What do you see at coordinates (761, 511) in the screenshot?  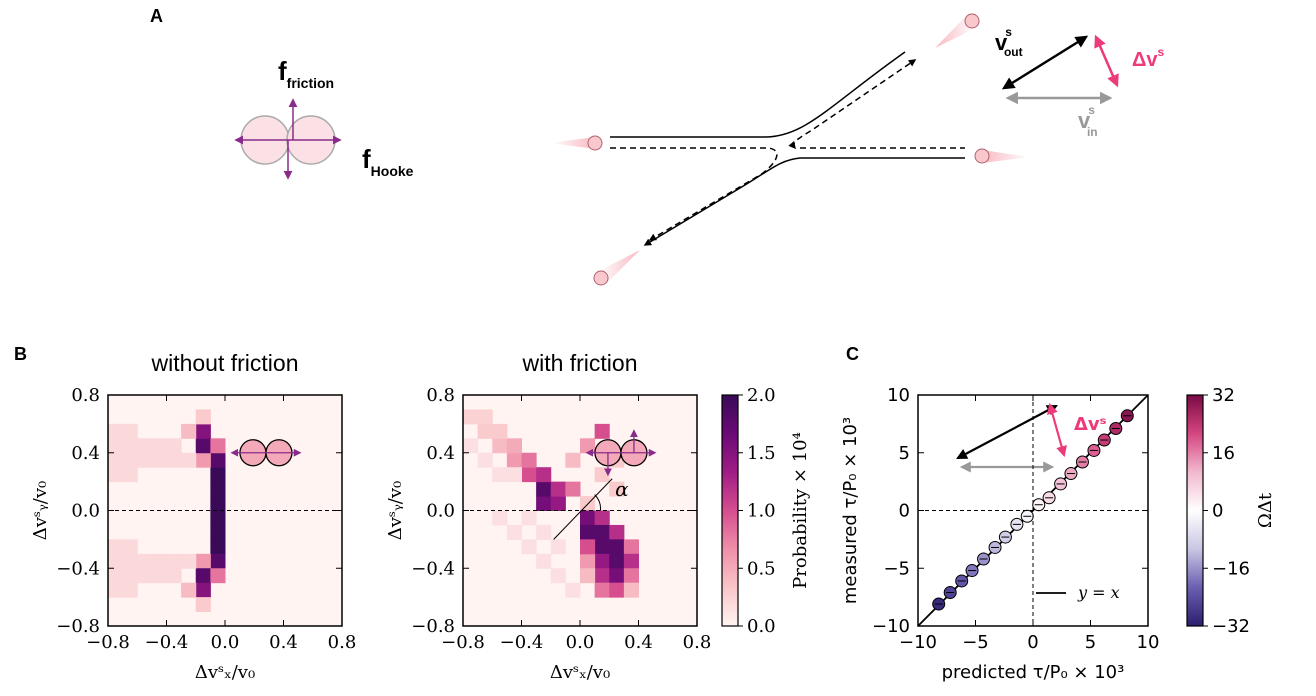 I see `colorbar-tick-label: 1.0` at bounding box center [761, 511].